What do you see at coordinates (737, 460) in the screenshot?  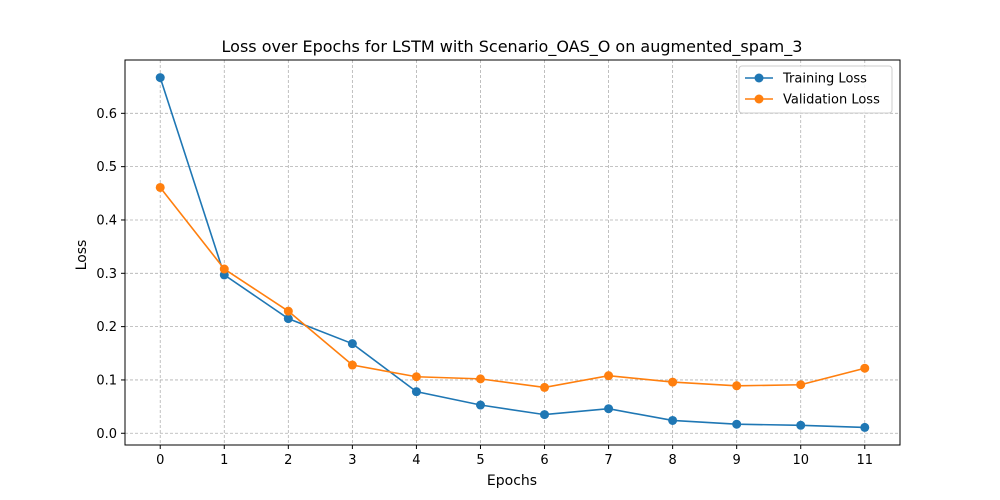 I see `x-tick-label: 9` at bounding box center [737, 460].